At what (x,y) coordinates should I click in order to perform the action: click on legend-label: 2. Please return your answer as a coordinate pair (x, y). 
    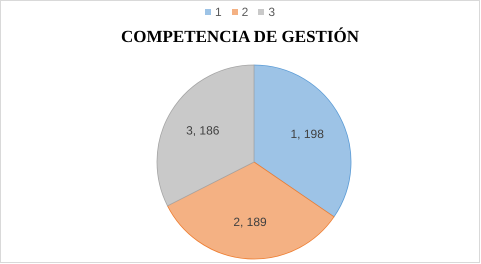
    Looking at the image, I should click on (245, 12).